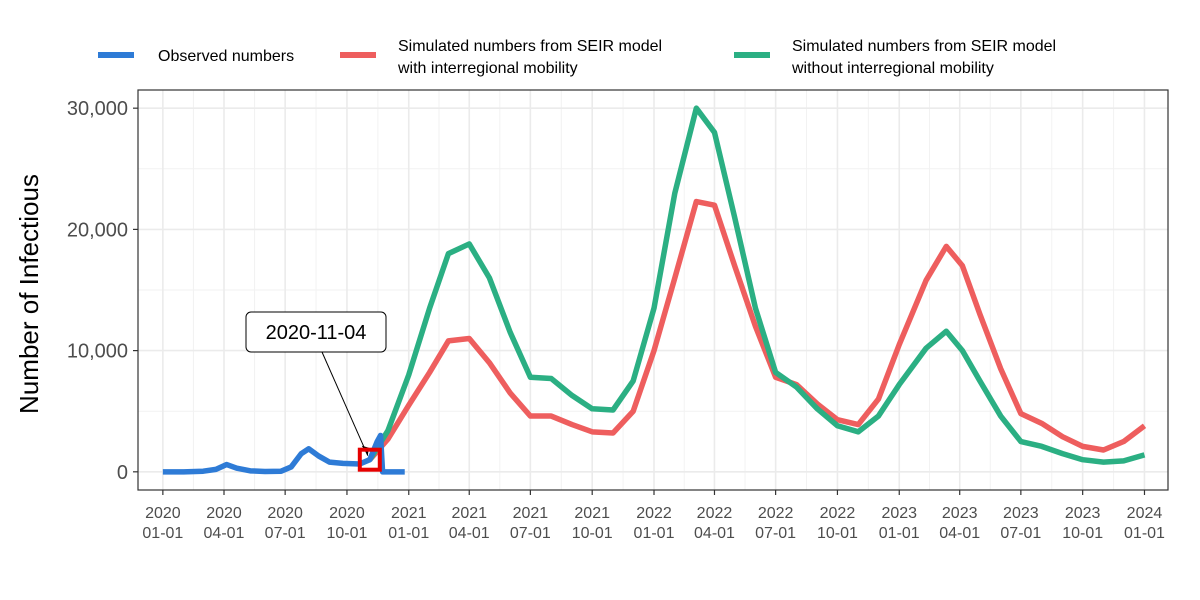  I want to click on legend-label-line2: without interregional mobility, so click(892, 68).